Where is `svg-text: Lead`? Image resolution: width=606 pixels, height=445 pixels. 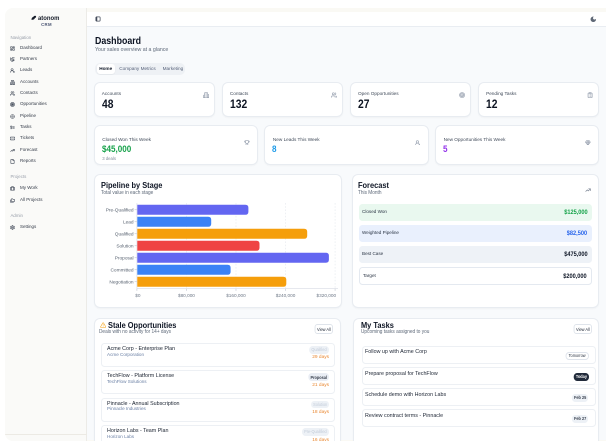
svg-text: Lead is located at coordinates (128, 223).